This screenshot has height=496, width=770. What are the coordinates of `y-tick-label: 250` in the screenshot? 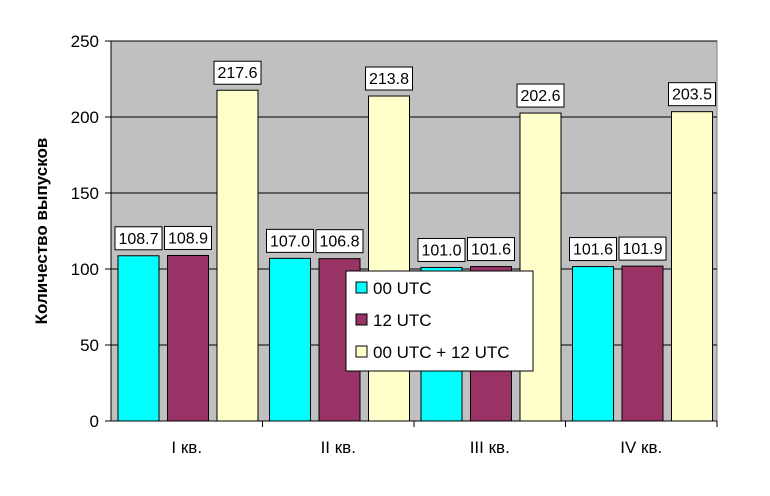 It's located at (85, 41).